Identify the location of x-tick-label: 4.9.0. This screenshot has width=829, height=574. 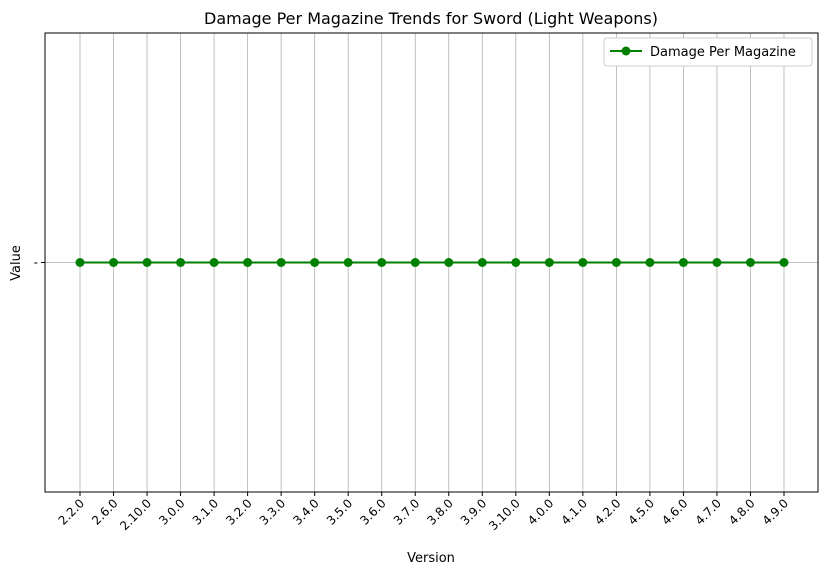
(775, 511).